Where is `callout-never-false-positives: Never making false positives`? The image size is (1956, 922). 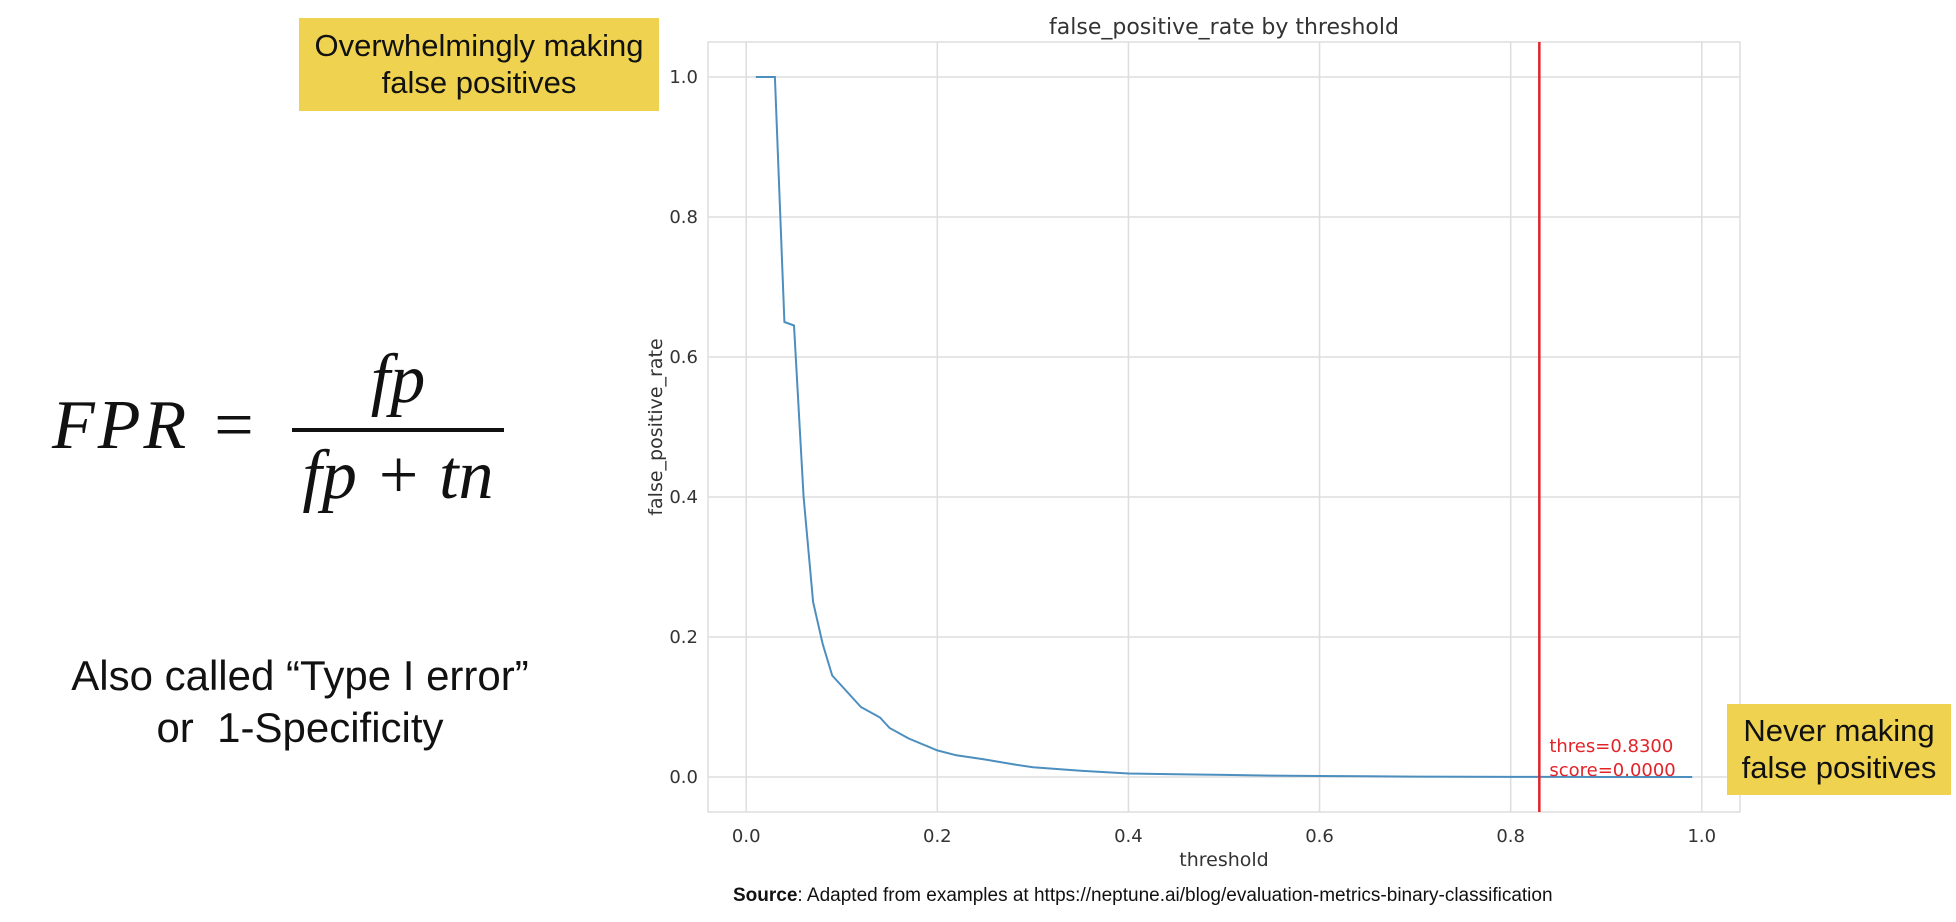 callout-never-false-positives: Never making false positives is located at coordinates (1839, 749).